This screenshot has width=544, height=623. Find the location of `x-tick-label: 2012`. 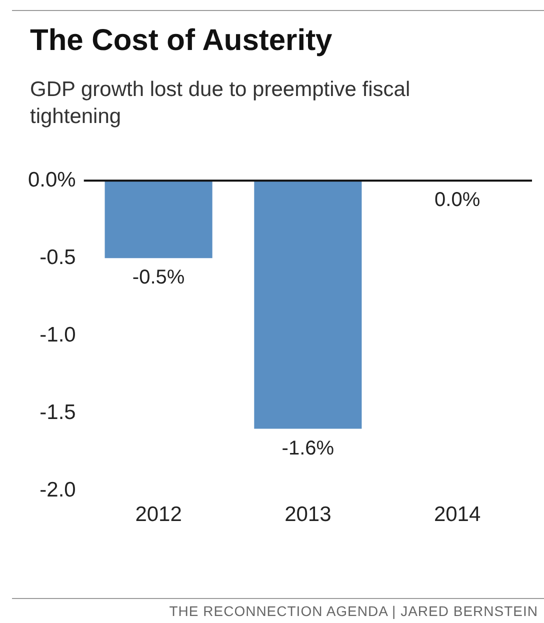

x-tick-label: 2012 is located at coordinates (158, 514).